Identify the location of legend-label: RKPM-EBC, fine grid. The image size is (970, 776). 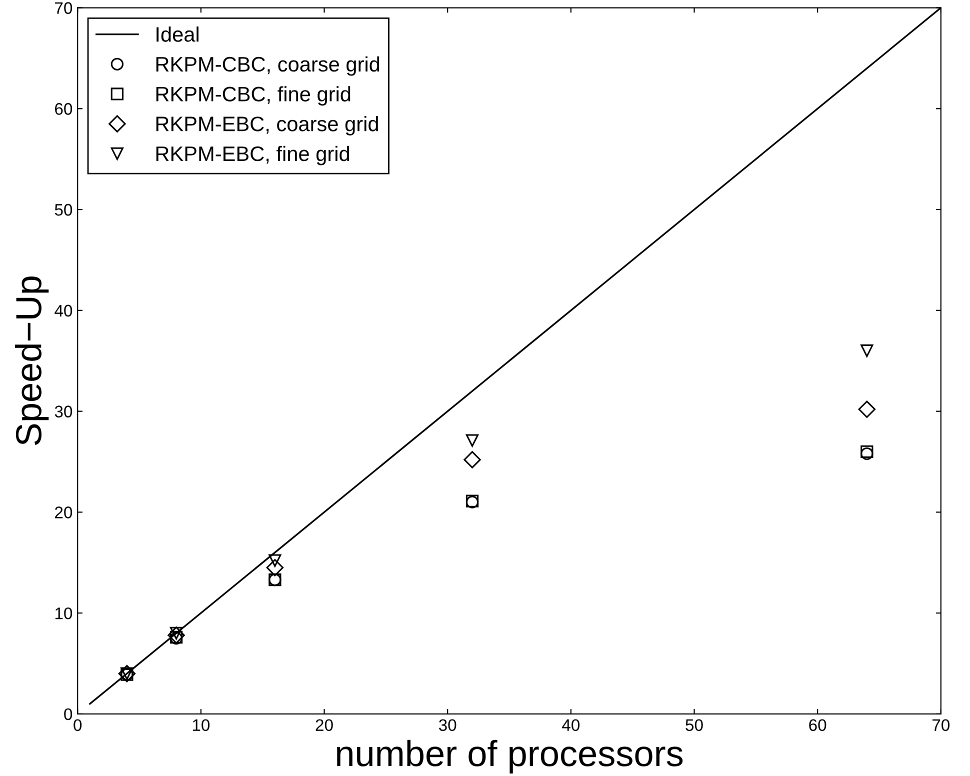
(252, 156).